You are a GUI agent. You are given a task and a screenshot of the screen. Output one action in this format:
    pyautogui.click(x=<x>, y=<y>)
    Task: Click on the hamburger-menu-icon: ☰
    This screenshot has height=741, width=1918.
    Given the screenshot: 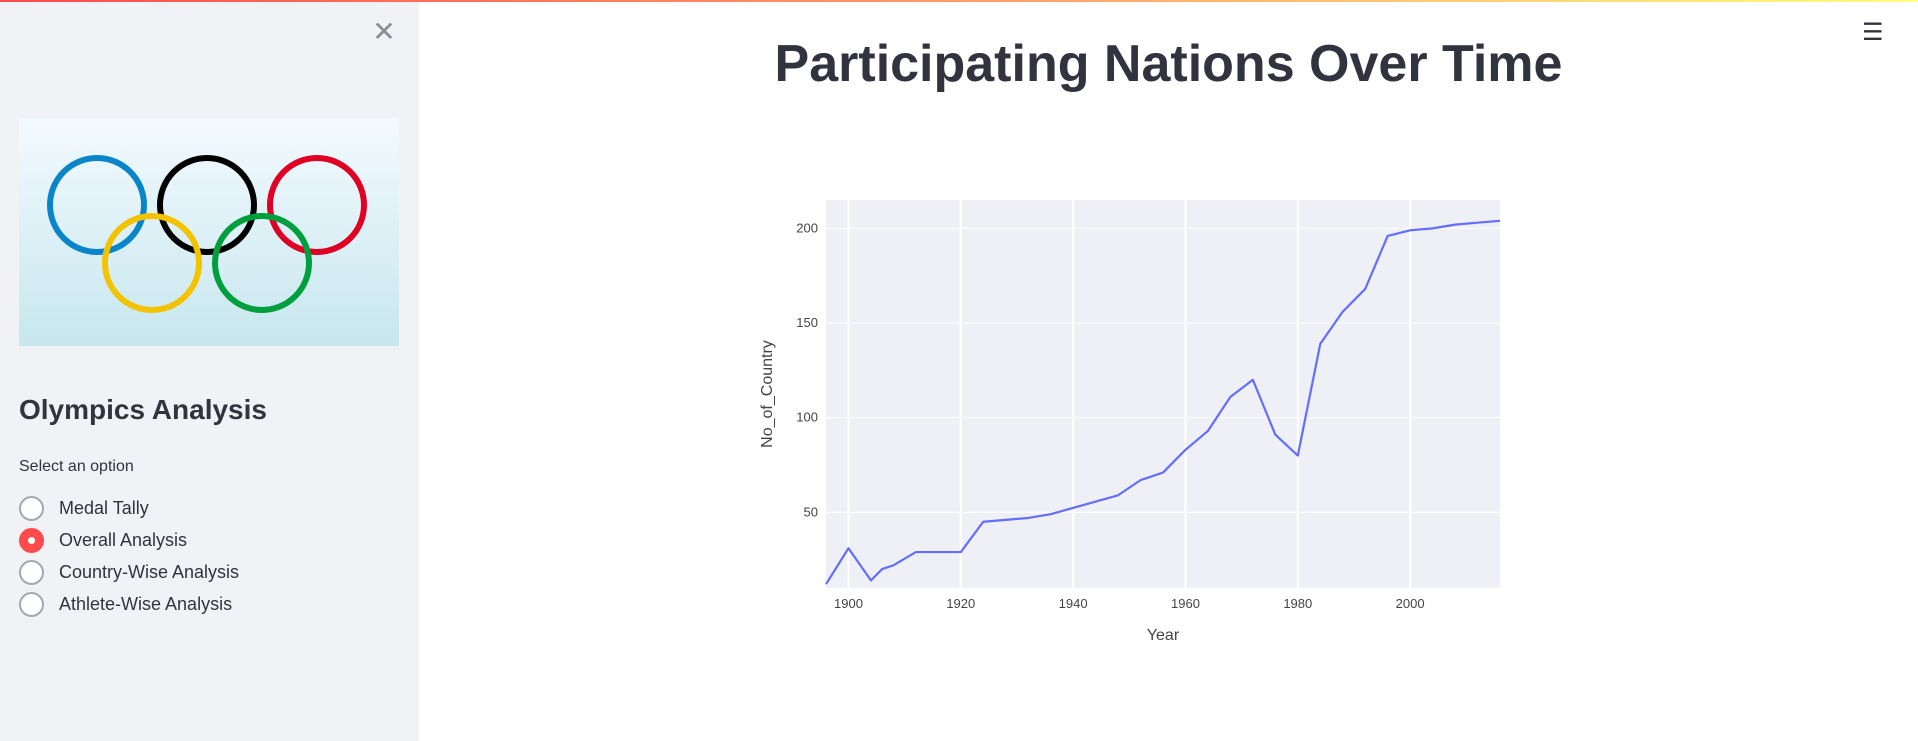 What is the action you would take?
    pyautogui.click(x=1873, y=32)
    